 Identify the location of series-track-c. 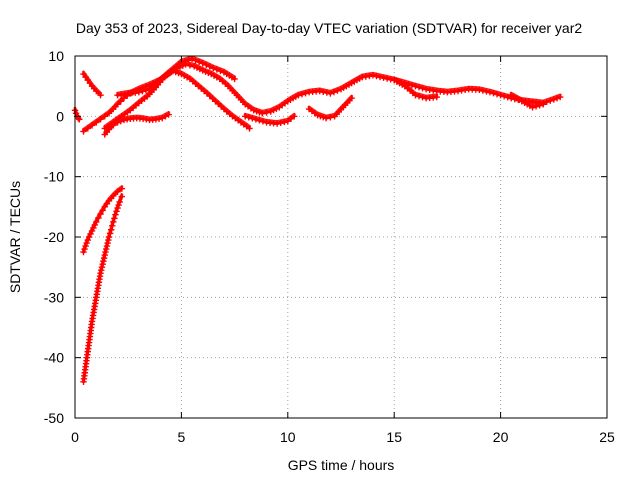
(92, 84).